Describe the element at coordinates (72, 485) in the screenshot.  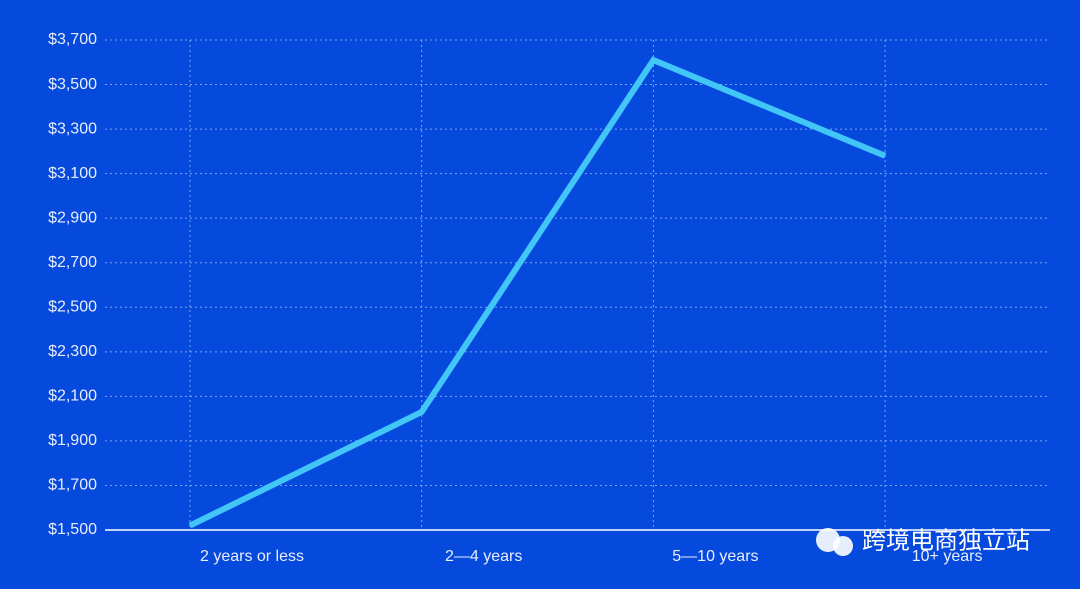
I see `y-tick-label: $1,700` at that location.